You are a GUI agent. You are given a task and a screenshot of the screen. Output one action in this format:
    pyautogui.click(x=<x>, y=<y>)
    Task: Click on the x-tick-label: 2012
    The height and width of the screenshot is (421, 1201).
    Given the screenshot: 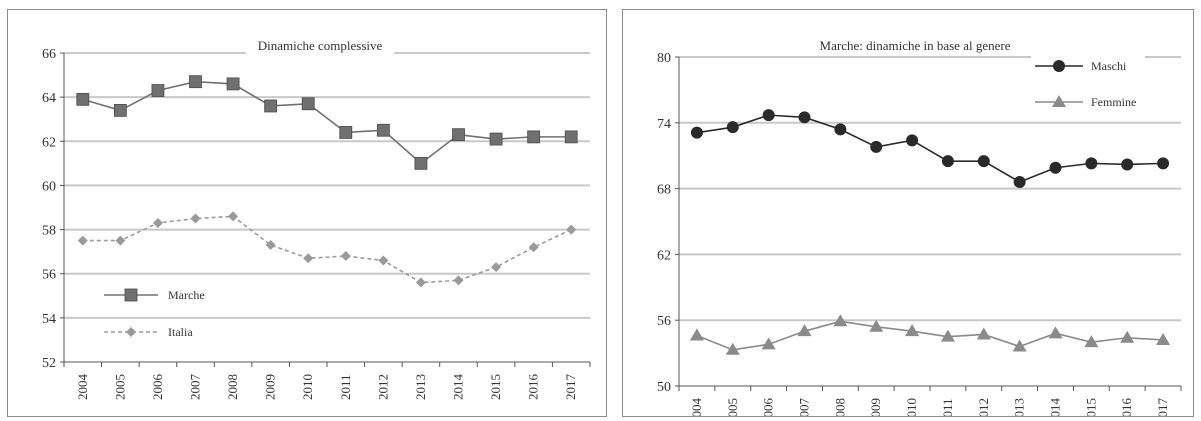 What is the action you would take?
    pyautogui.click(x=983, y=407)
    